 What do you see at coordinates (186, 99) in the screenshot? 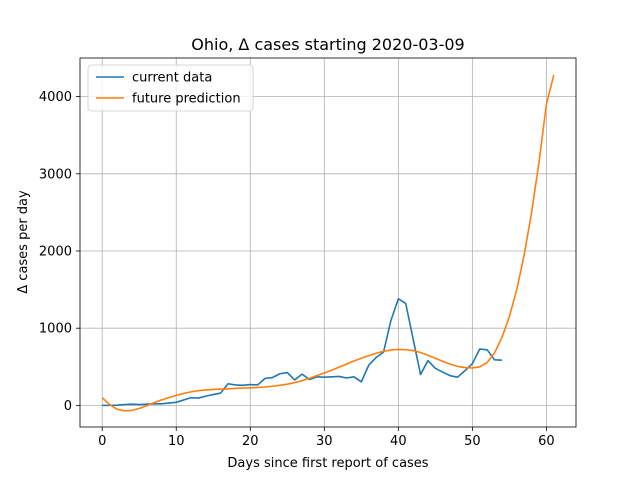
I see `legend-entry: future prediction` at bounding box center [186, 99].